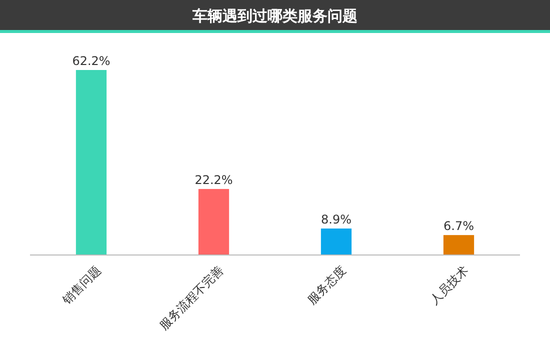  I want to click on x-tick-label: 服务流程不完善, so click(191, 298).